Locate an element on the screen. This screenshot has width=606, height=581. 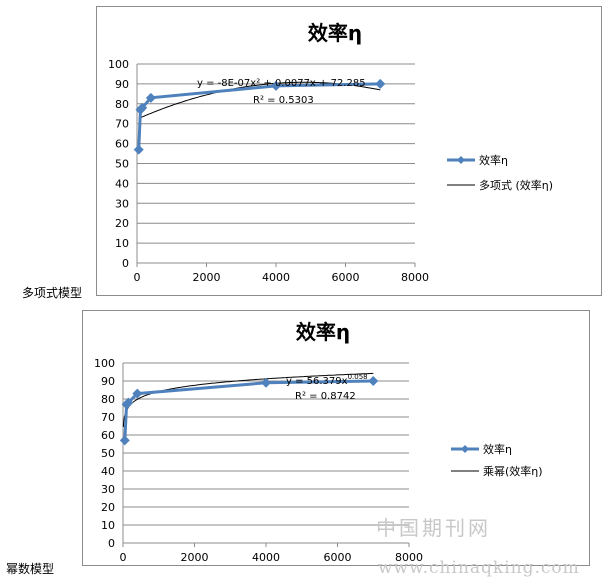
trendline is located at coordinates (259, 100).